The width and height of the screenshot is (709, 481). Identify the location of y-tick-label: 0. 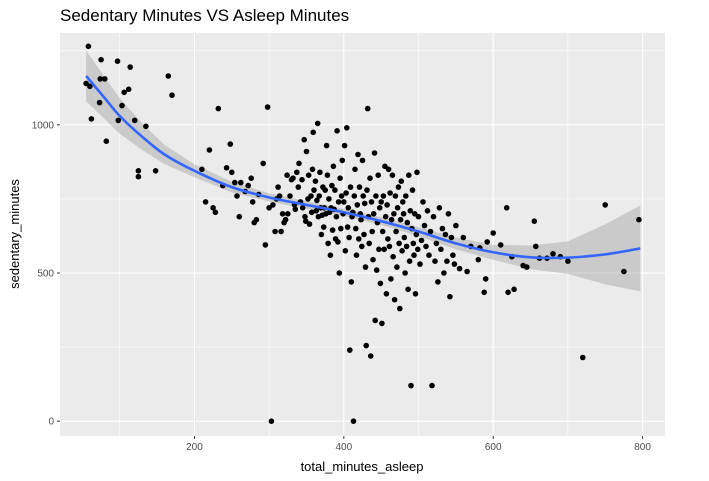
(51, 422).